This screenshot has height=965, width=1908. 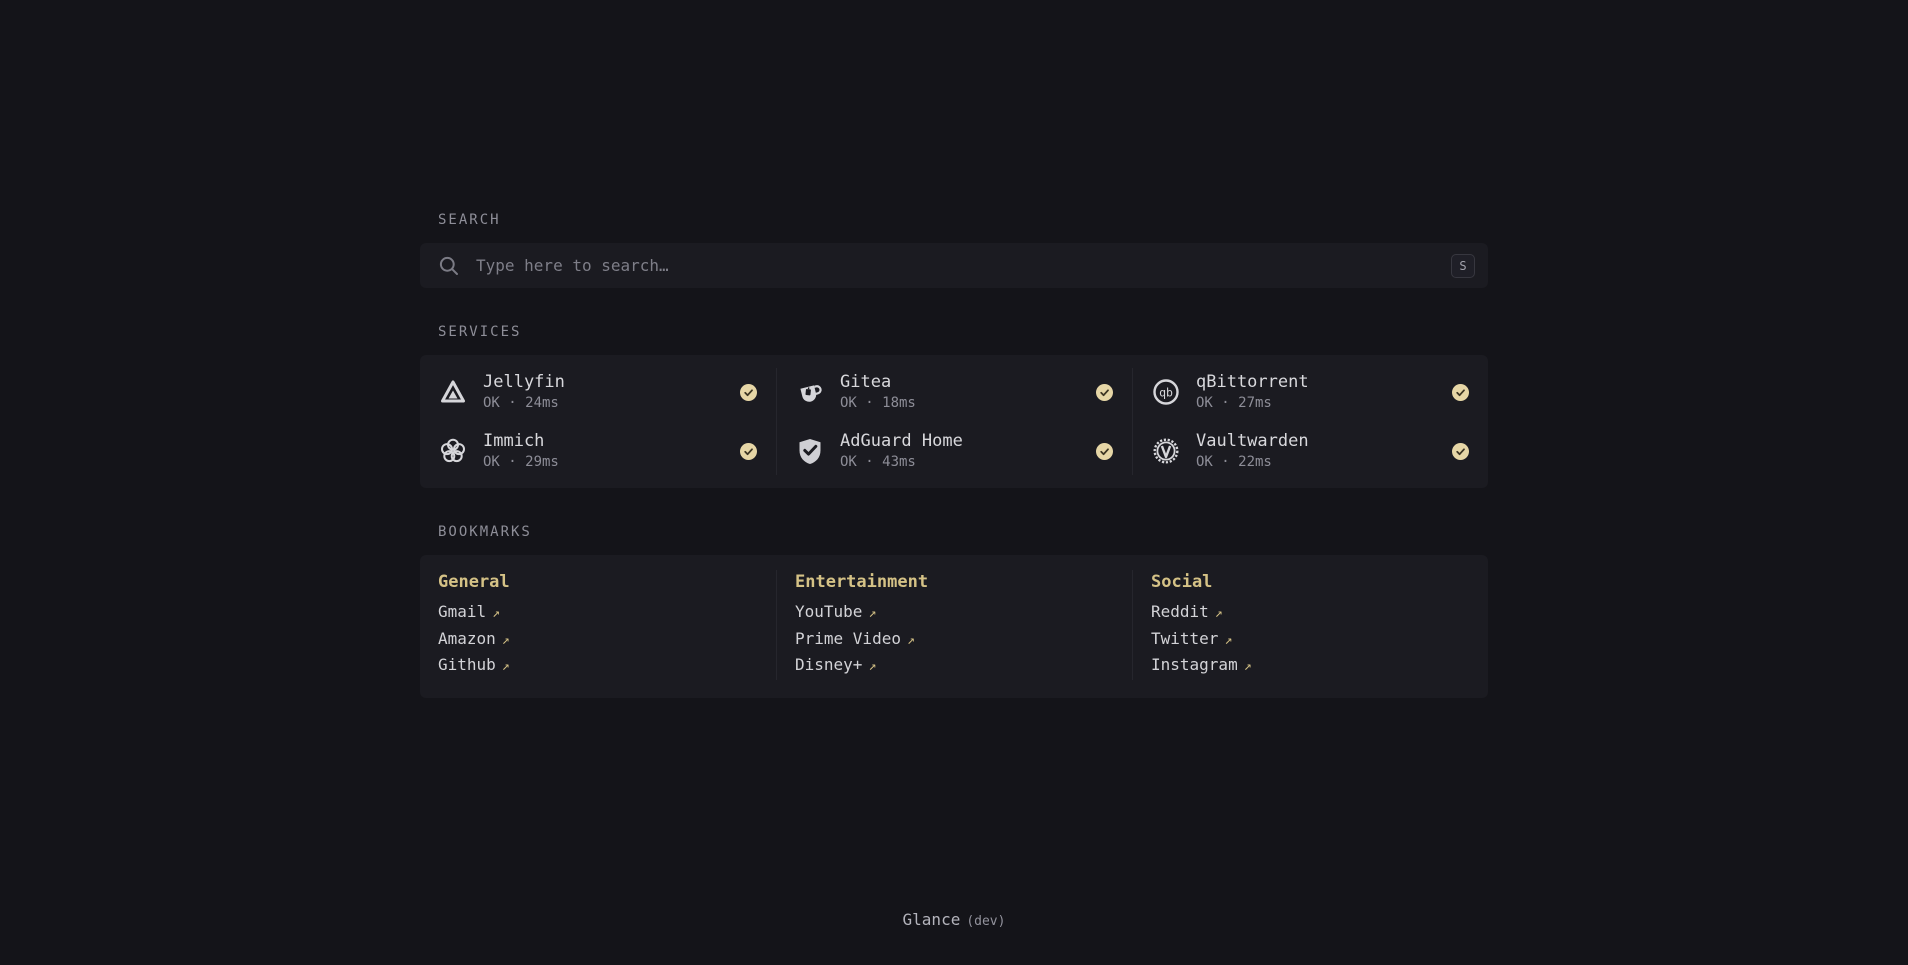 I want to click on bookmark-group-title: Entertainment, so click(x=862, y=582).